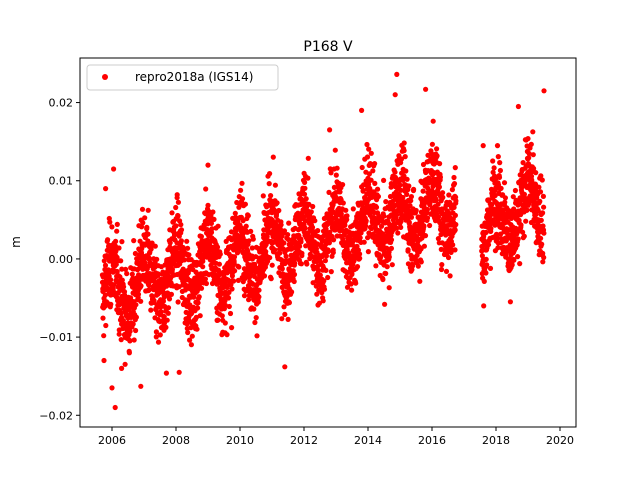 This screenshot has height=484, width=640. What do you see at coordinates (496, 440) in the screenshot?
I see `x-tick-label: 2018` at bounding box center [496, 440].